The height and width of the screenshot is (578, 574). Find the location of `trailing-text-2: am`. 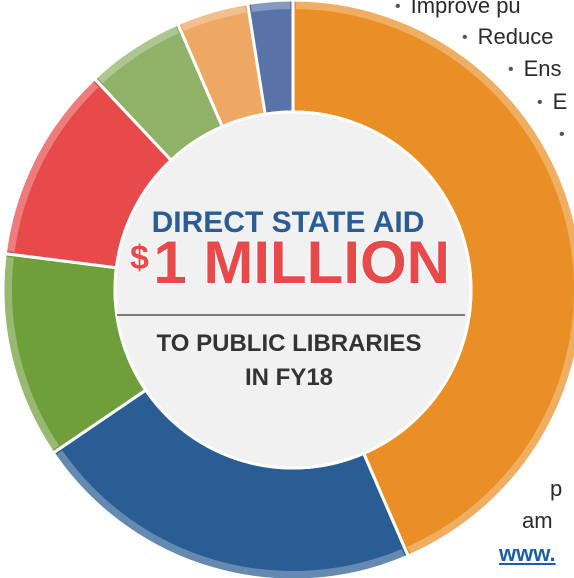

trailing-text-2: am is located at coordinates (537, 520).